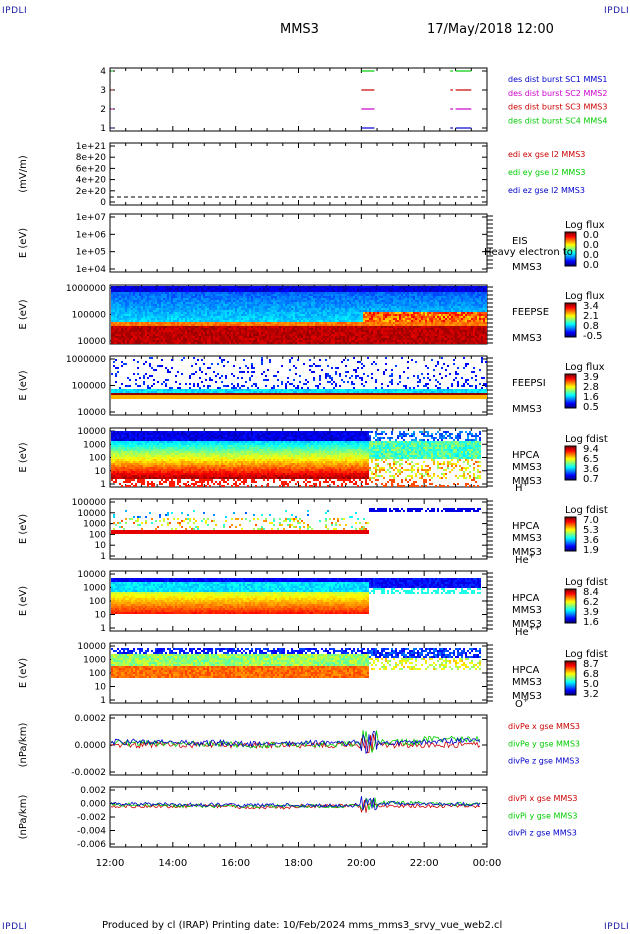 This screenshot has height=934, width=630. What do you see at coordinates (91, 218) in the screenshot?
I see `eis-ytick-label: 1e+07` at bounding box center [91, 218].